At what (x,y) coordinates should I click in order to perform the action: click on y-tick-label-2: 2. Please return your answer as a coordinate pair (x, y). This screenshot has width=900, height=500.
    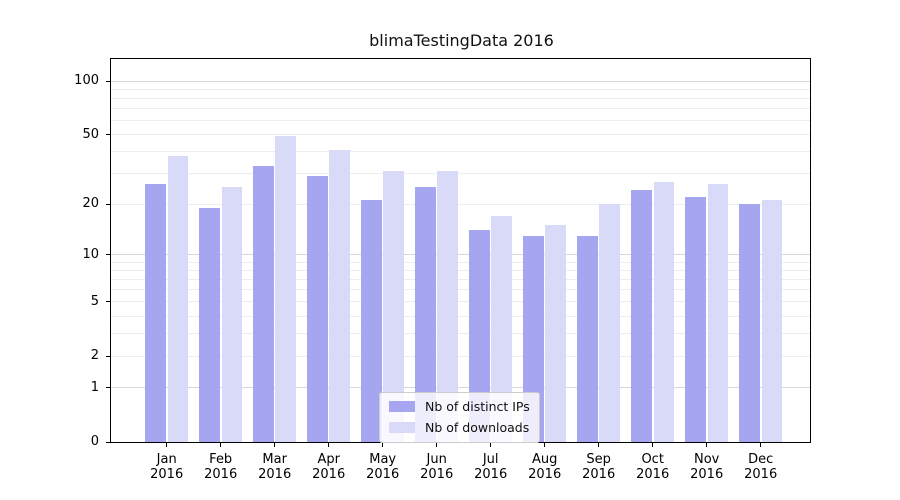
    Looking at the image, I should click on (94, 356).